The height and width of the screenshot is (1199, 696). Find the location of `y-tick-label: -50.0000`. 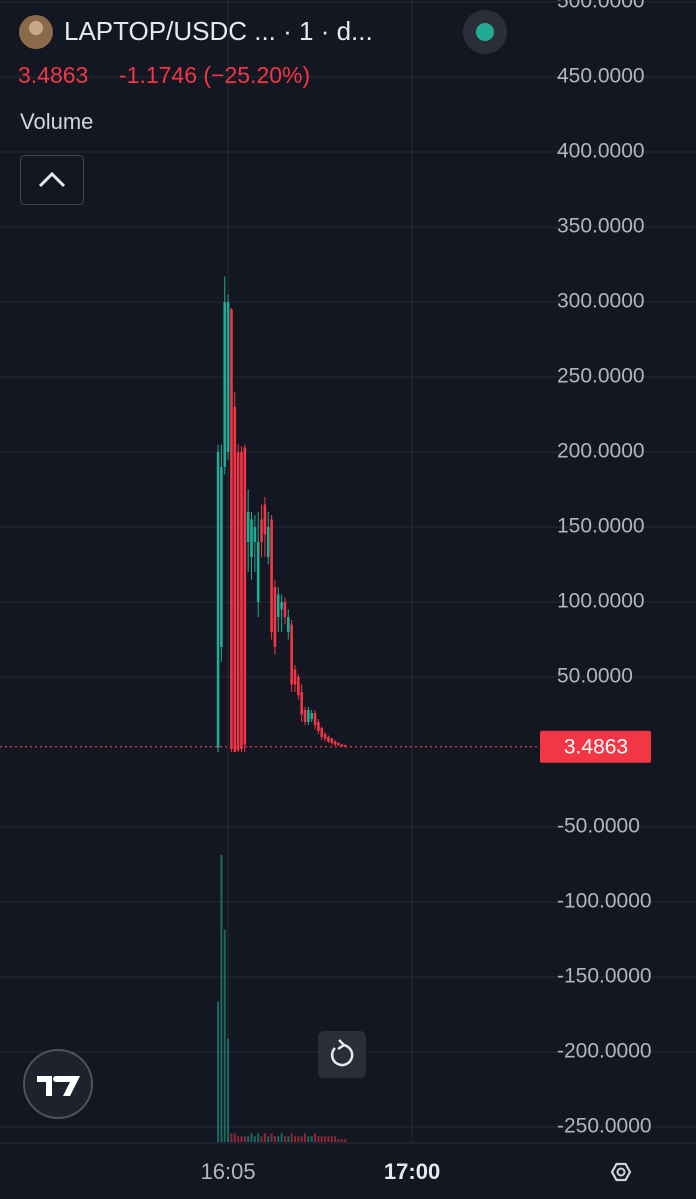

y-tick-label: -50.0000 is located at coordinates (598, 826).